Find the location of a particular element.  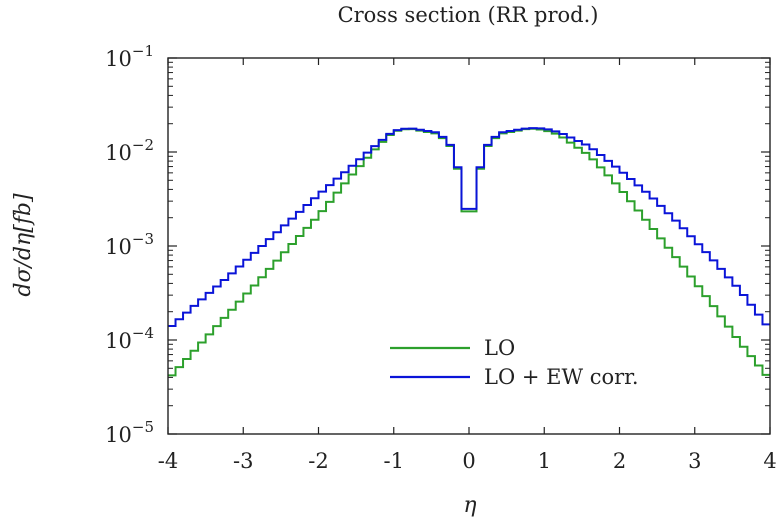

x-axis-label: η is located at coordinates (469, 505).